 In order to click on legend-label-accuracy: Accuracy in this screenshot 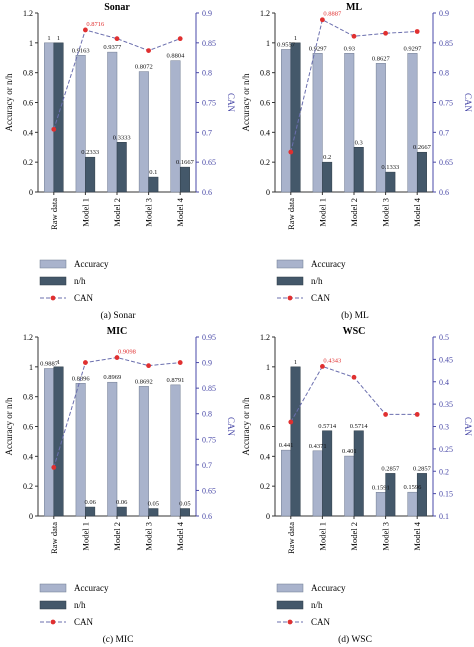, I will do `click(328, 264)`.